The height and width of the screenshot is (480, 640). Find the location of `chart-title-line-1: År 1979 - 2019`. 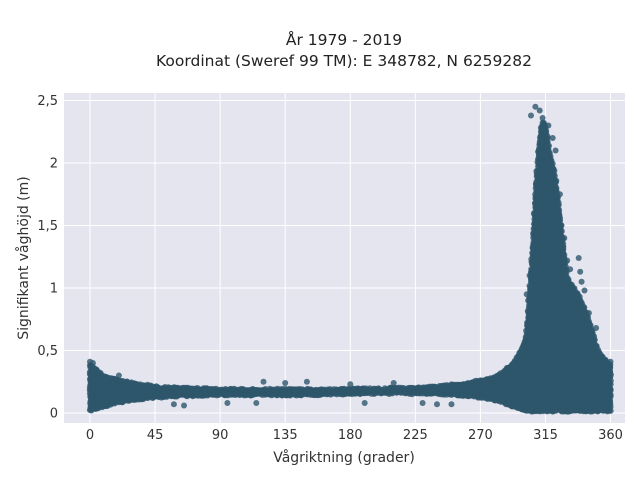

chart-title-line-1: År 1979 - 2019 is located at coordinates (344, 39).